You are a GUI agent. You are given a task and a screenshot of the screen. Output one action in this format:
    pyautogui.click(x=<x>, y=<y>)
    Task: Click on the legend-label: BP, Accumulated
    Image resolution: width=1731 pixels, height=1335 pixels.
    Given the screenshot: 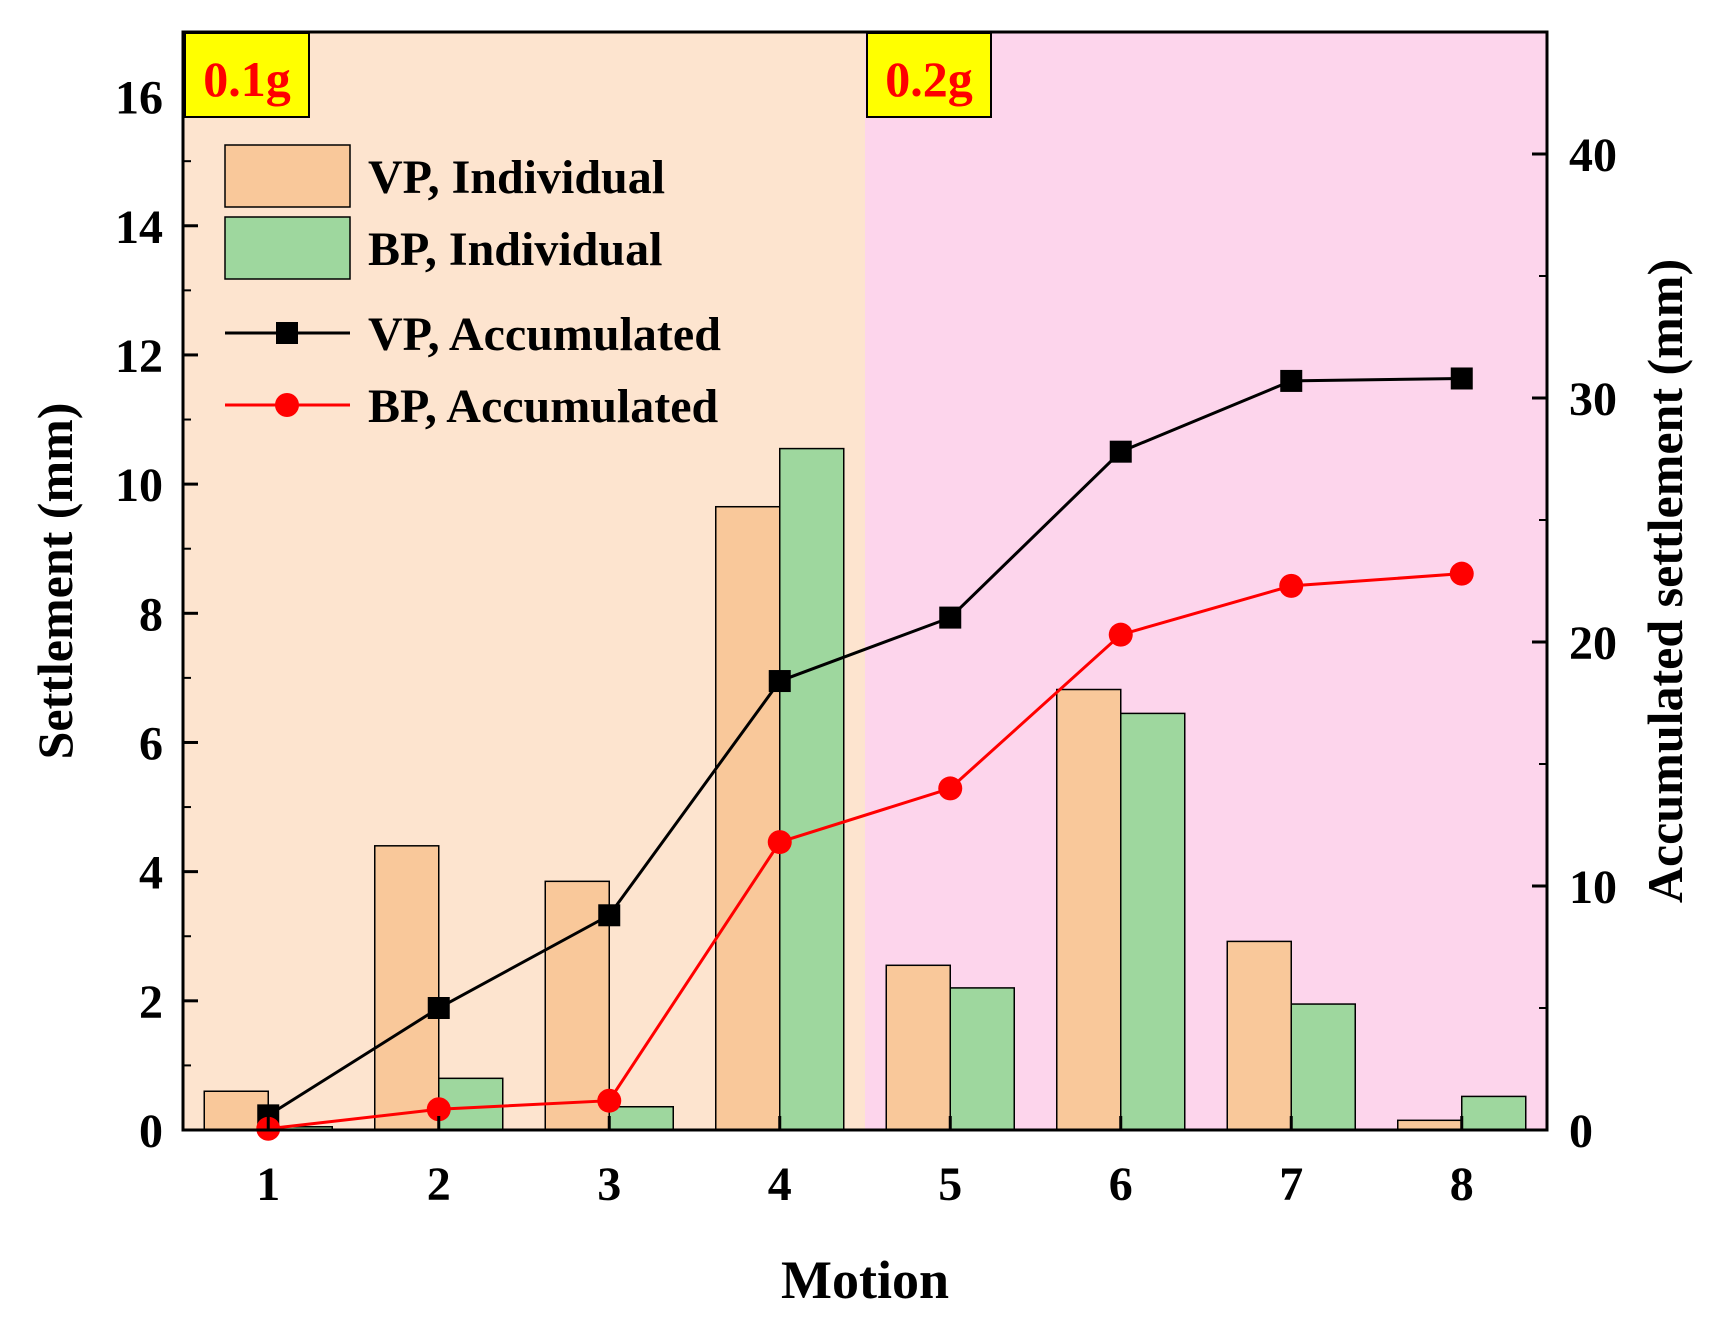 What is the action you would take?
    pyautogui.click(x=543, y=406)
    